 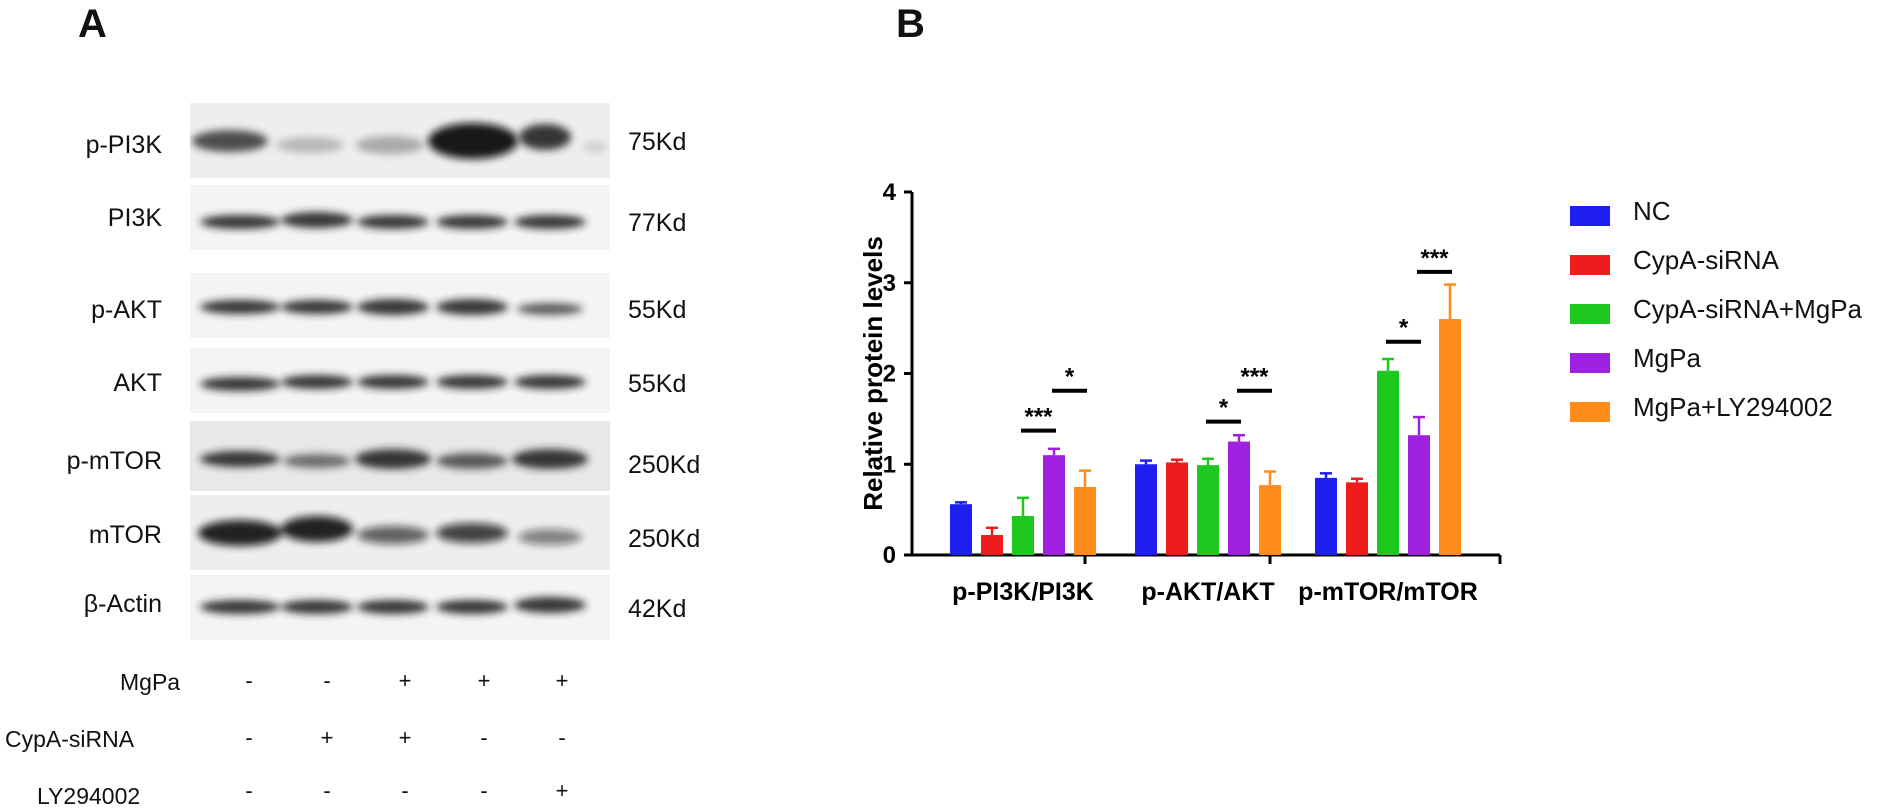 What do you see at coordinates (657, 609) in the screenshot?
I see `kd-label-beta-actin: 42Kd` at bounding box center [657, 609].